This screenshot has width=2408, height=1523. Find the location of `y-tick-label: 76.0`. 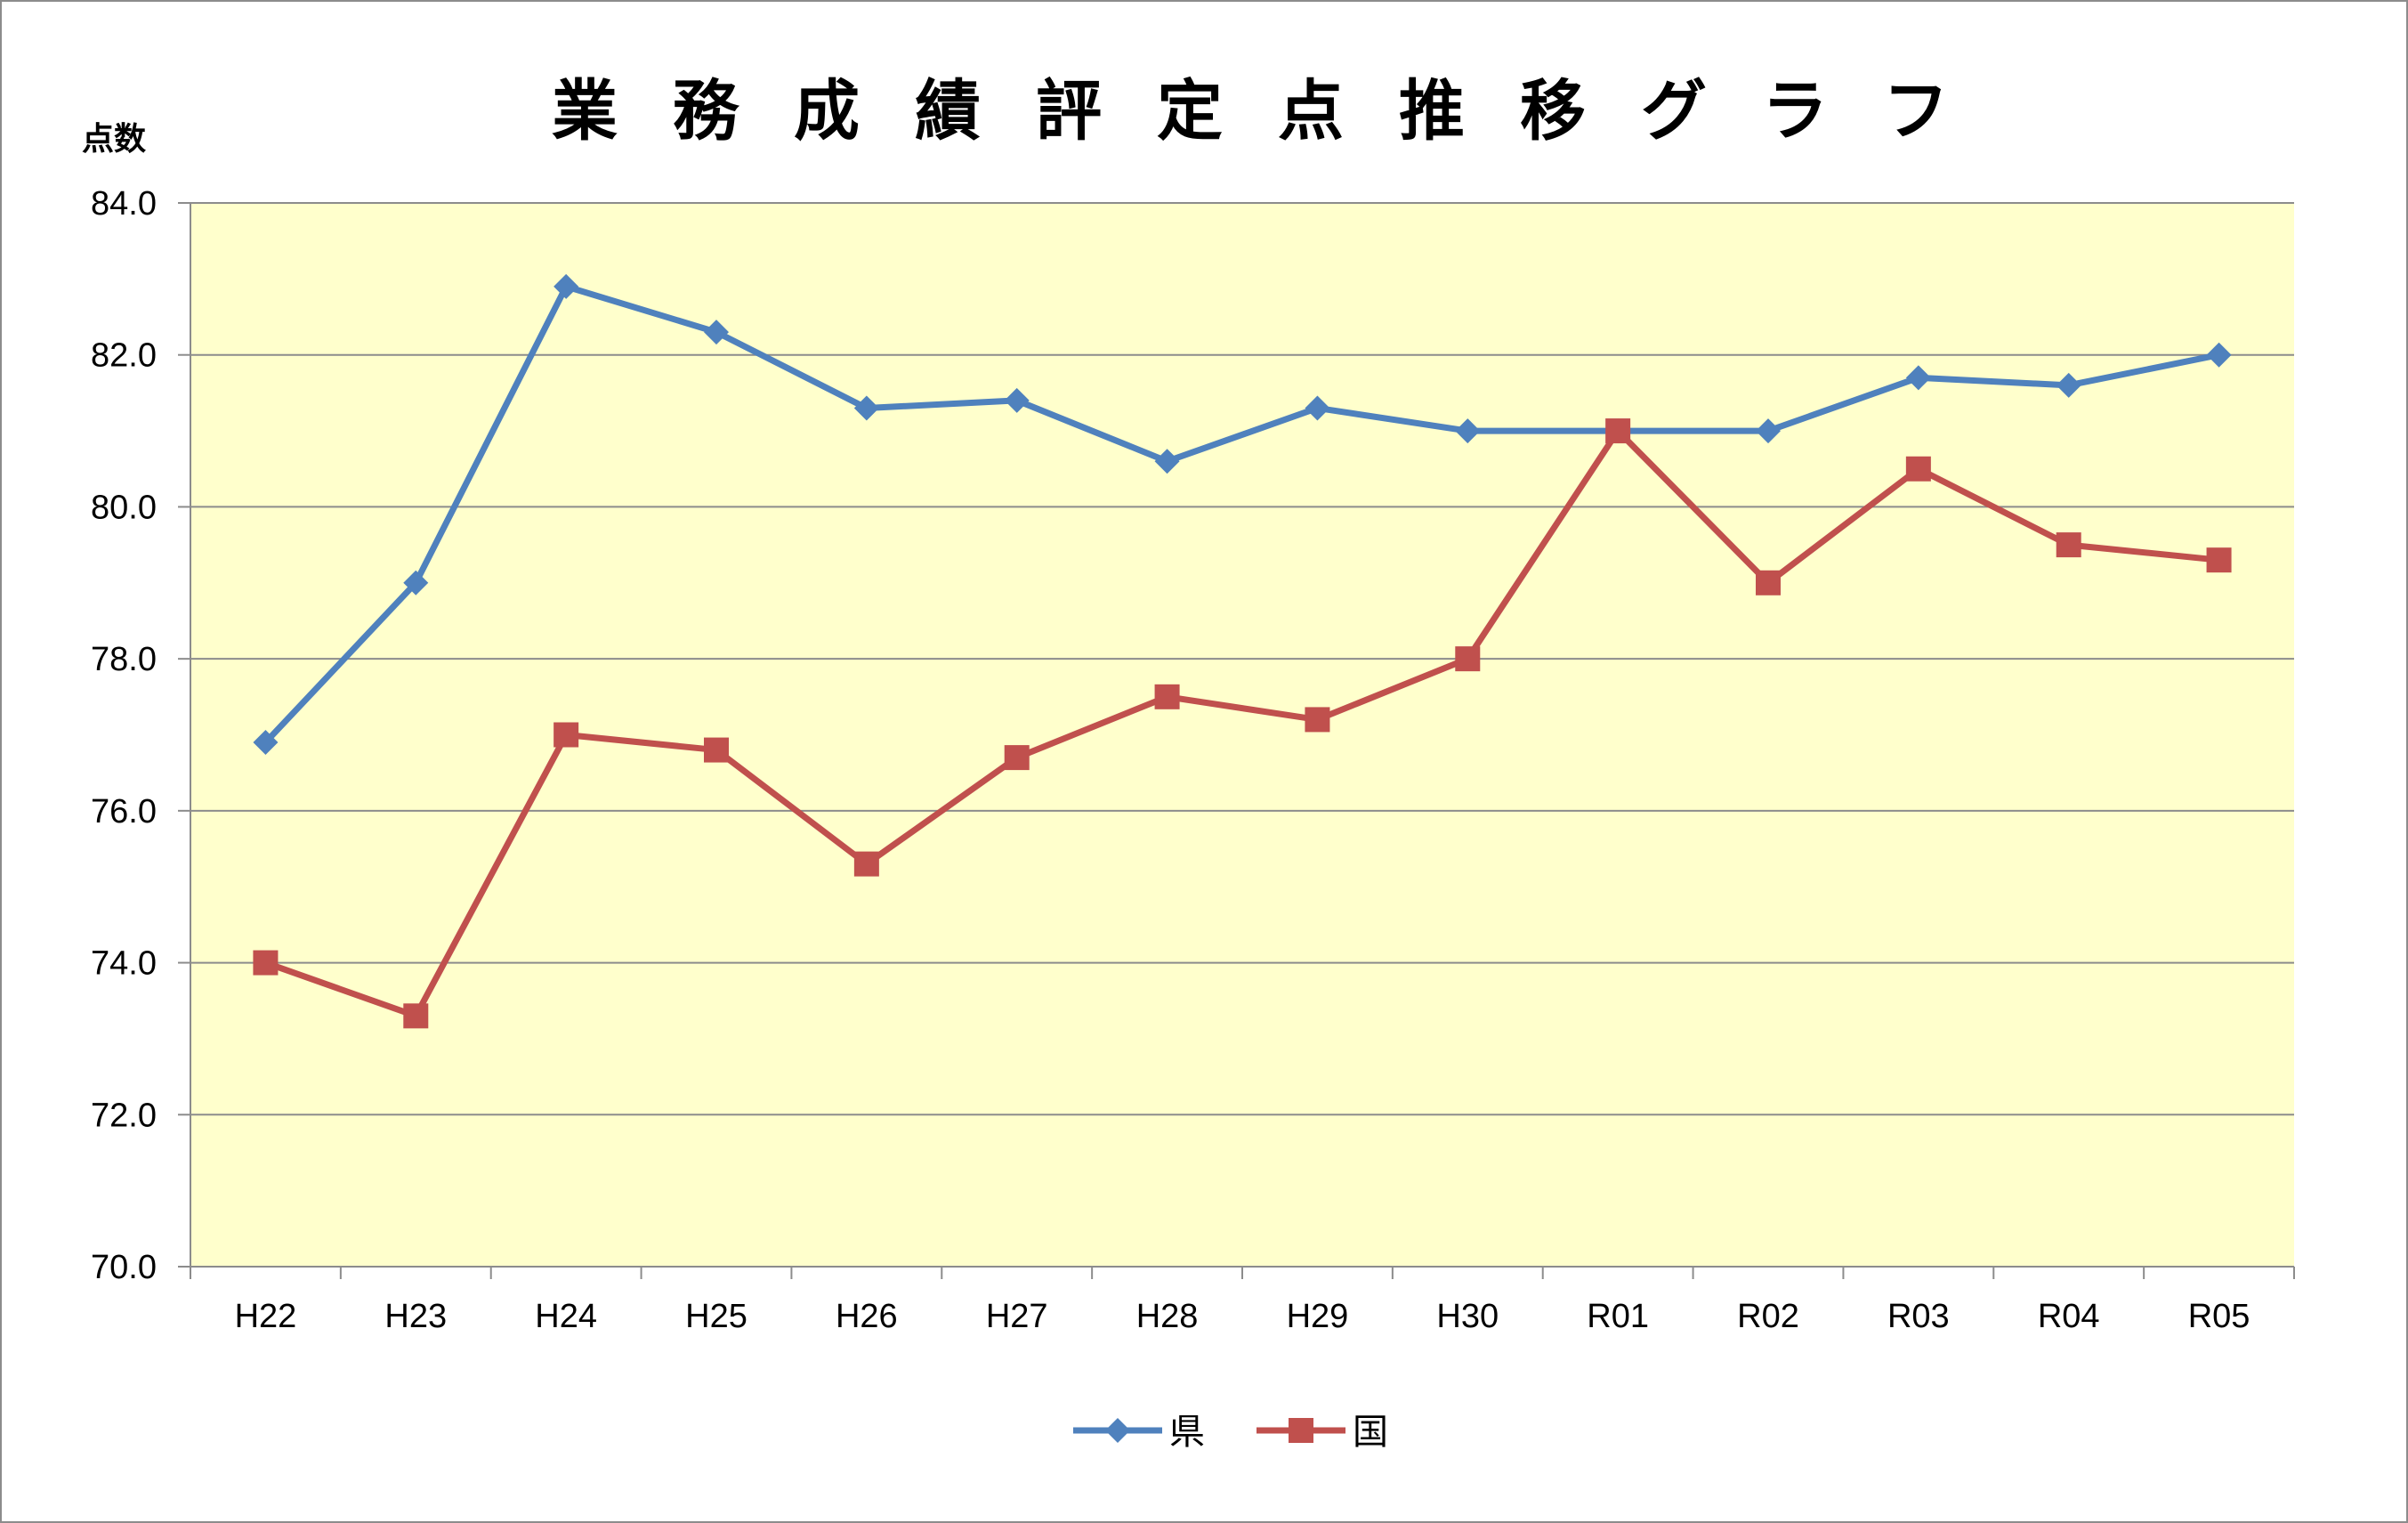

y-tick-label: 76.0 is located at coordinates (124, 812).